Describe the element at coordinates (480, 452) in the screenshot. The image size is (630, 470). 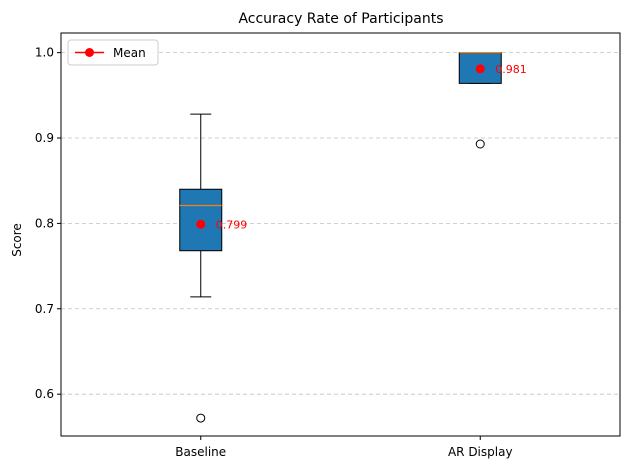
I see `x-tick-label: AR Display` at that location.